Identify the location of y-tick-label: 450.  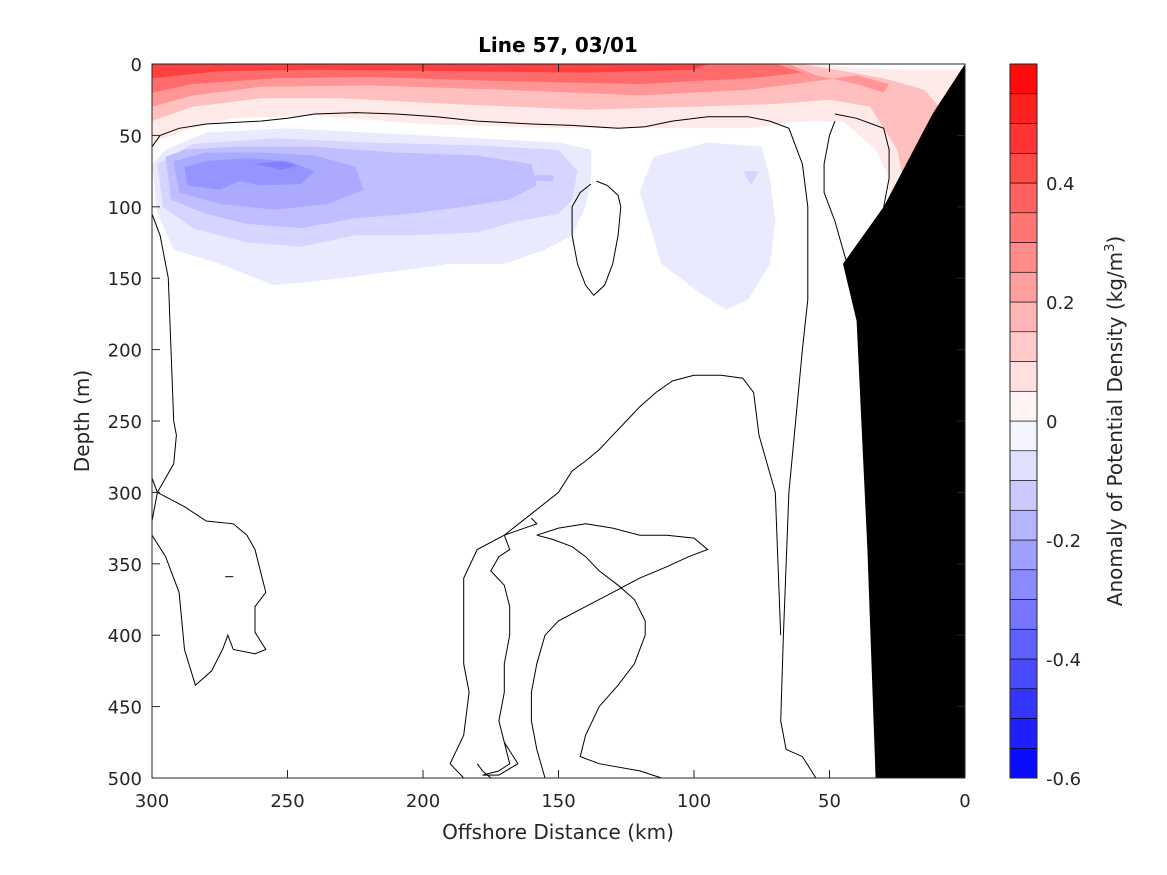
(125, 708).